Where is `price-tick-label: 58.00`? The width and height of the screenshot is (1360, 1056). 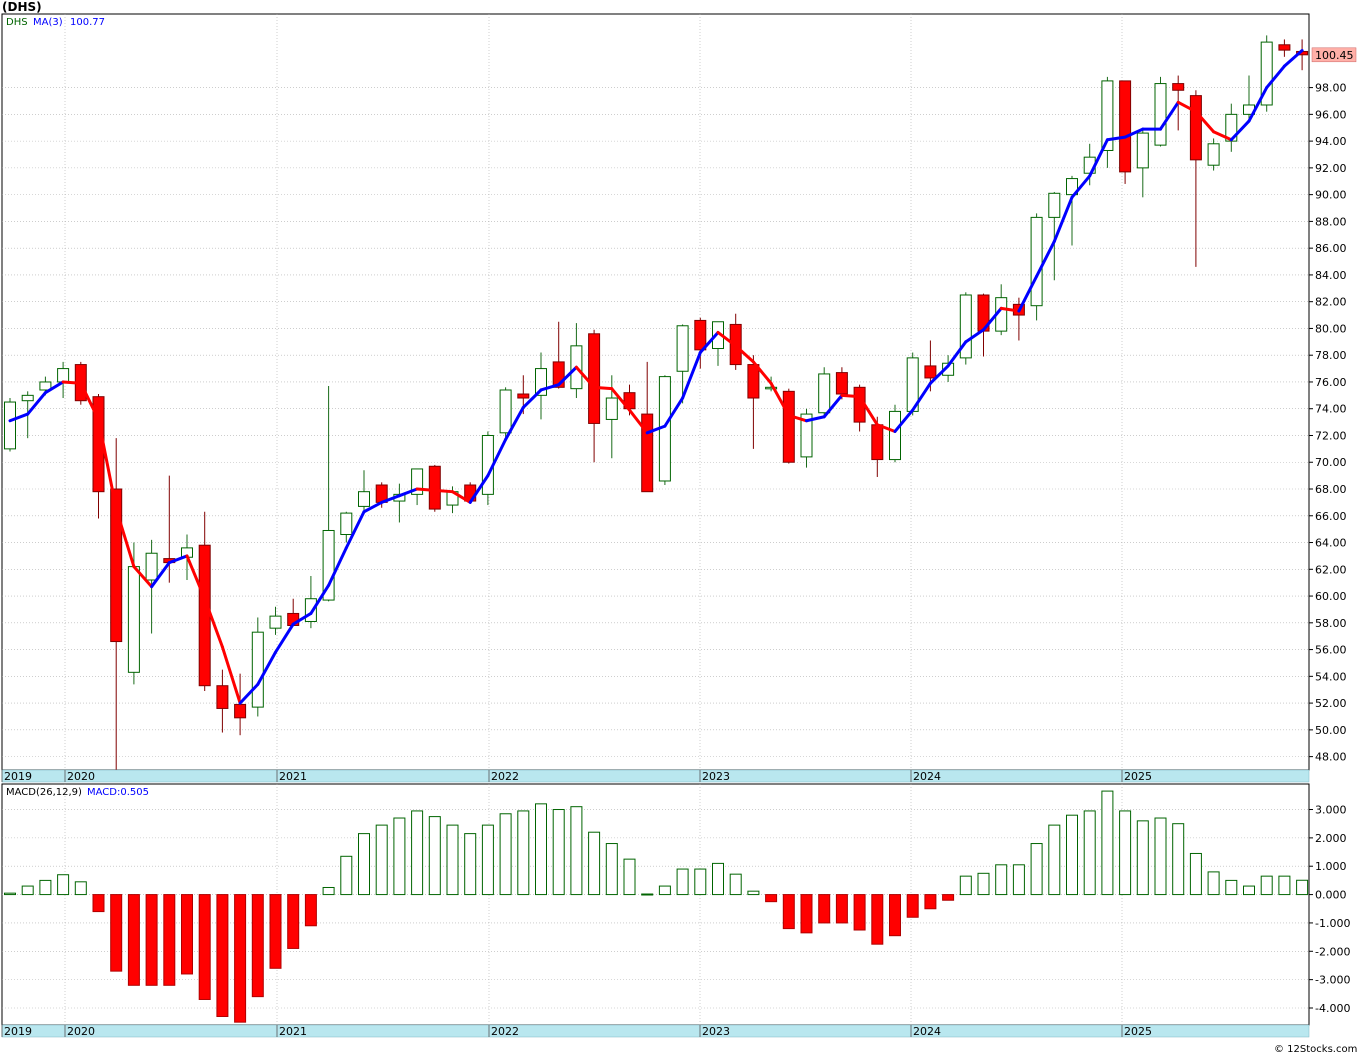
price-tick-label: 58.00 is located at coordinates (1331, 623).